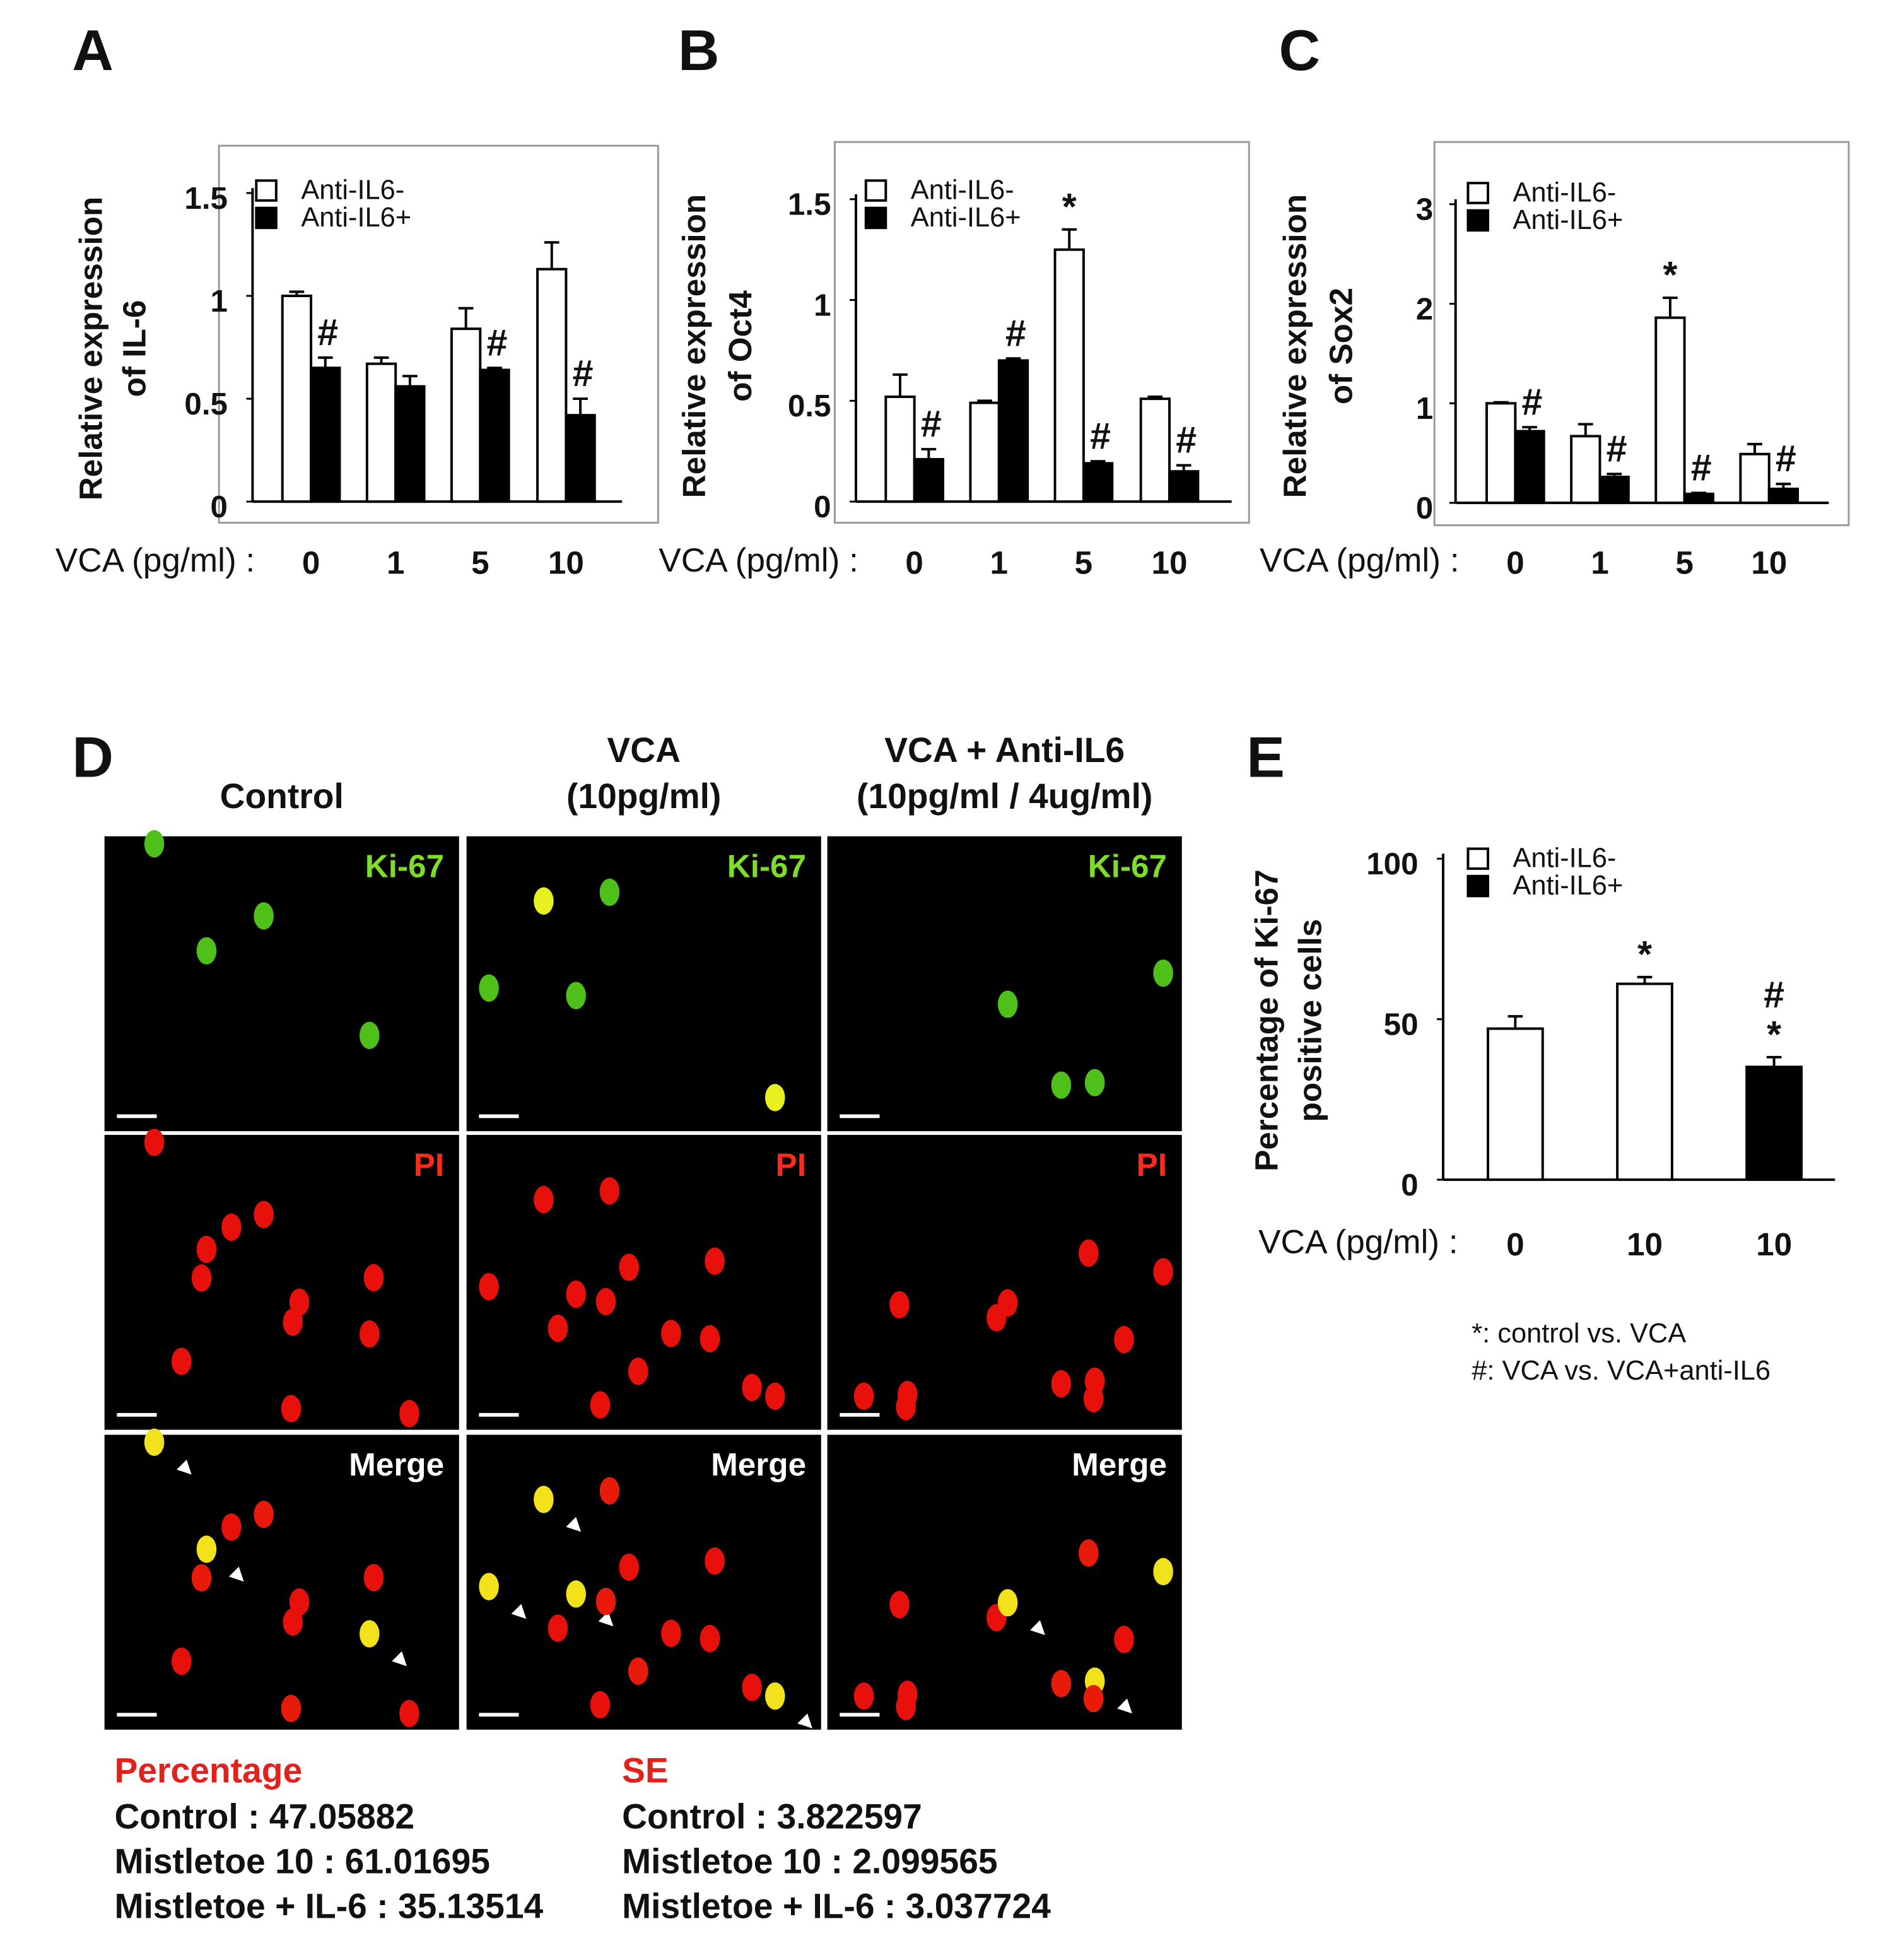 The width and height of the screenshot is (1891, 1960). What do you see at coordinates (836, 1906) in the screenshot?
I see `stats-line: Mistletoe + IL-6 : 3.037724` at bounding box center [836, 1906].